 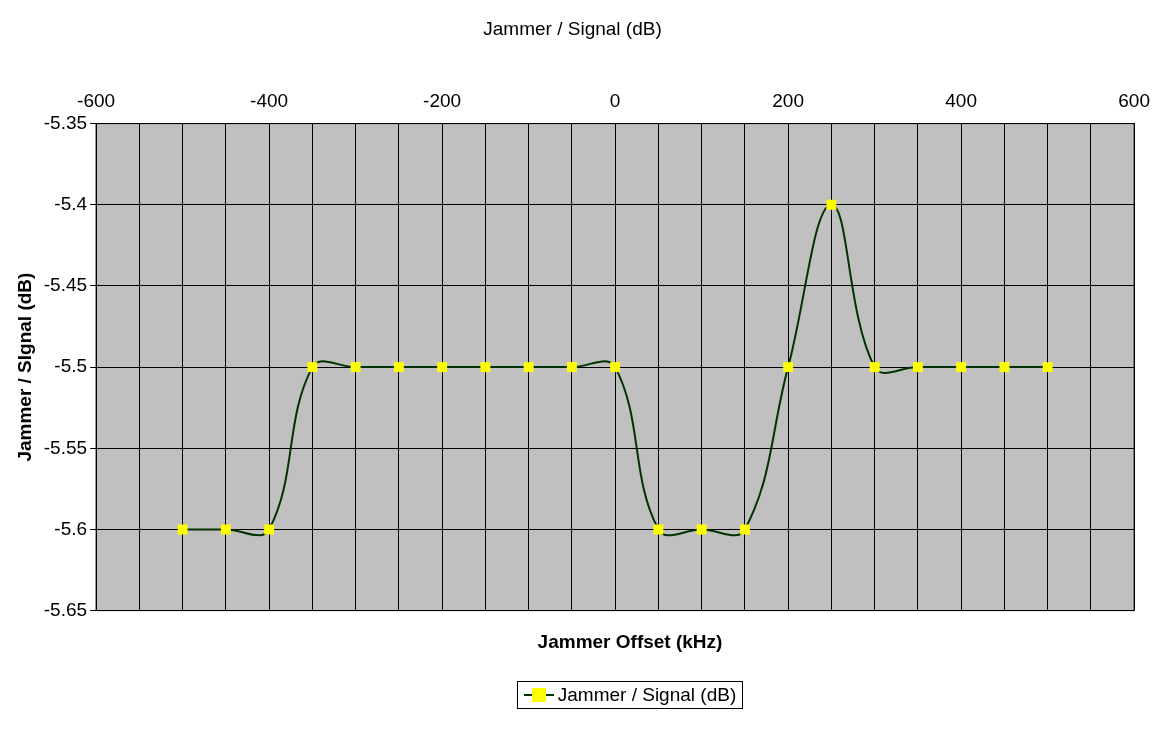 I want to click on y-tick-label: -5.55, so click(x=65, y=447).